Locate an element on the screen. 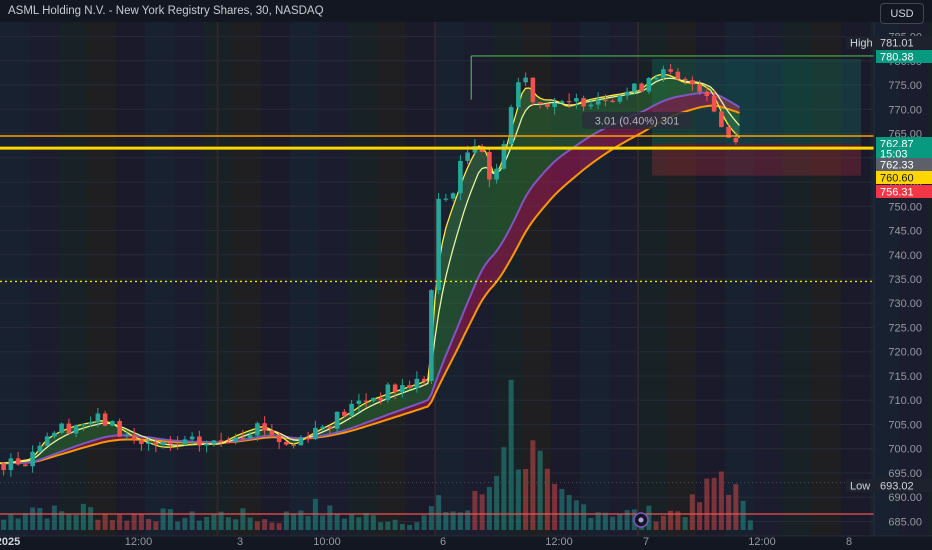 This screenshot has width=932, height=550. event-marker-dot is located at coordinates (641, 520).